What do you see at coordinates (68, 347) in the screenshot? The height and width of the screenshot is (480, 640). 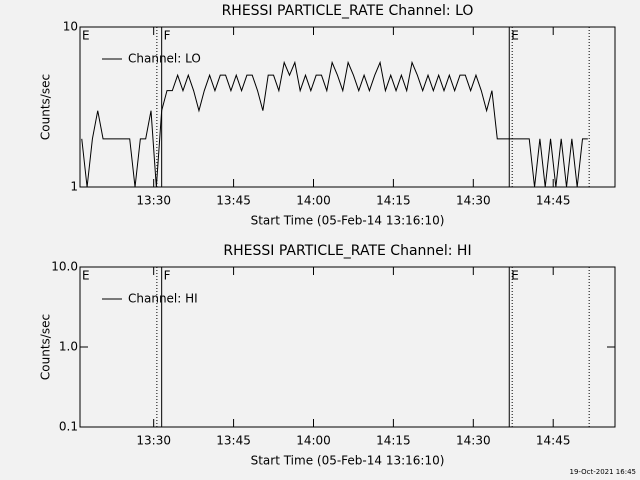 I see `y-tick-label: 1.0` at bounding box center [68, 347].